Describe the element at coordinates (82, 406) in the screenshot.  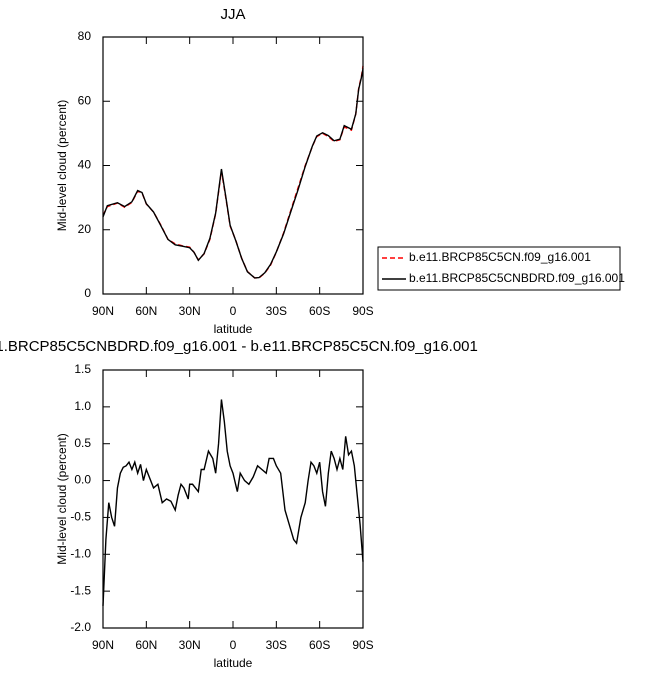
I see `y-tick-label: 1.0` at that location.